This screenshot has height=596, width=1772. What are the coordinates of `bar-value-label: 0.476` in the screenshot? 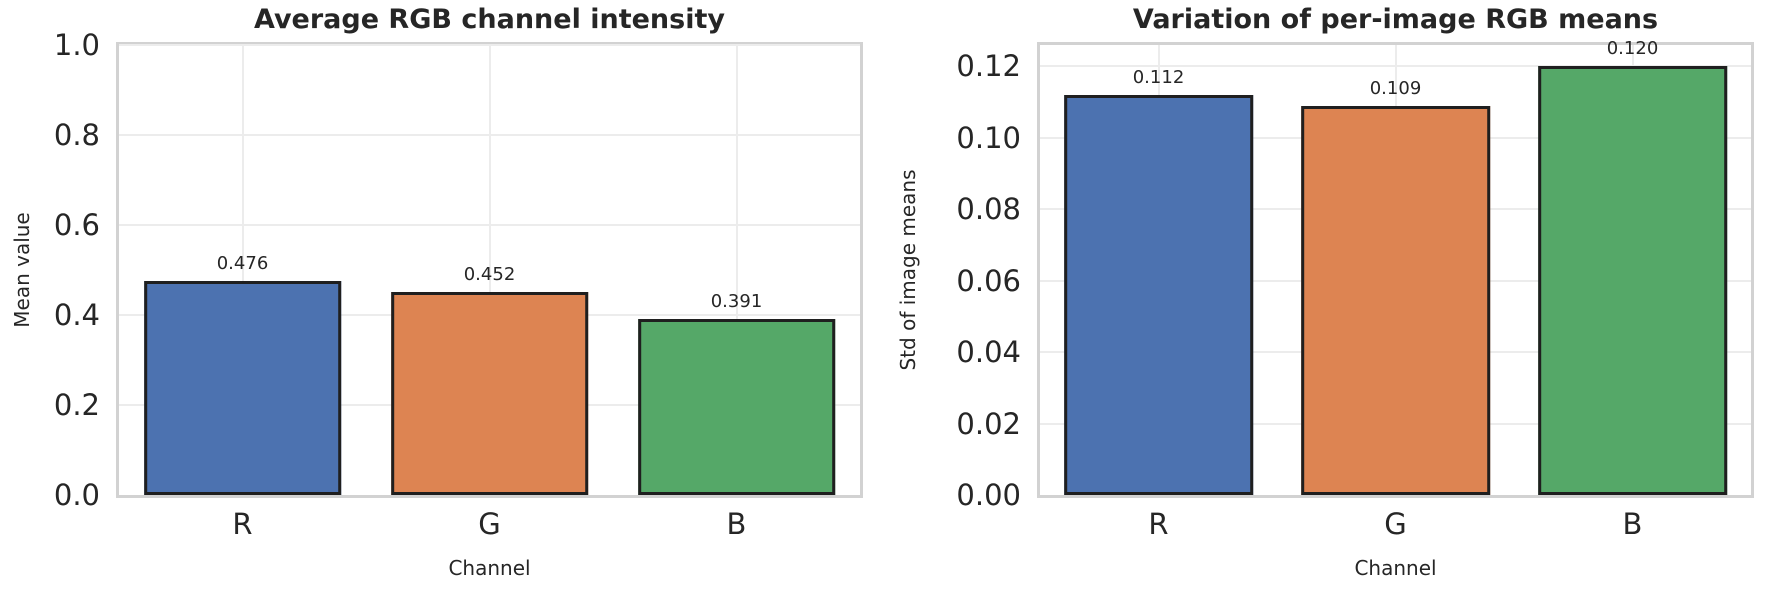 It's located at (242, 263).